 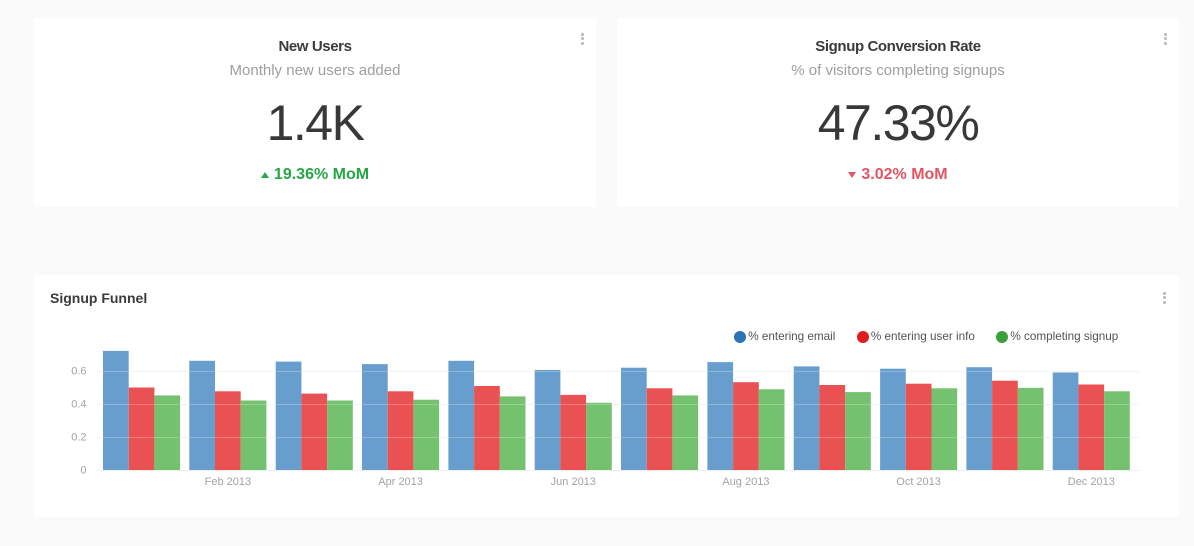 What do you see at coordinates (745, 482) in the screenshot?
I see `svg-text: Aug 2013` at bounding box center [745, 482].